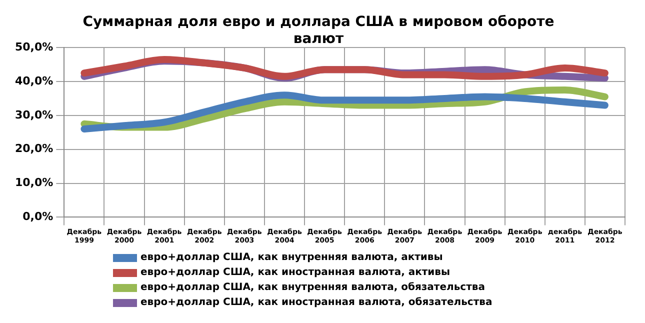  What do you see at coordinates (34, 81) in the screenshot?
I see `y-tick-label: 40,0%` at bounding box center [34, 81].